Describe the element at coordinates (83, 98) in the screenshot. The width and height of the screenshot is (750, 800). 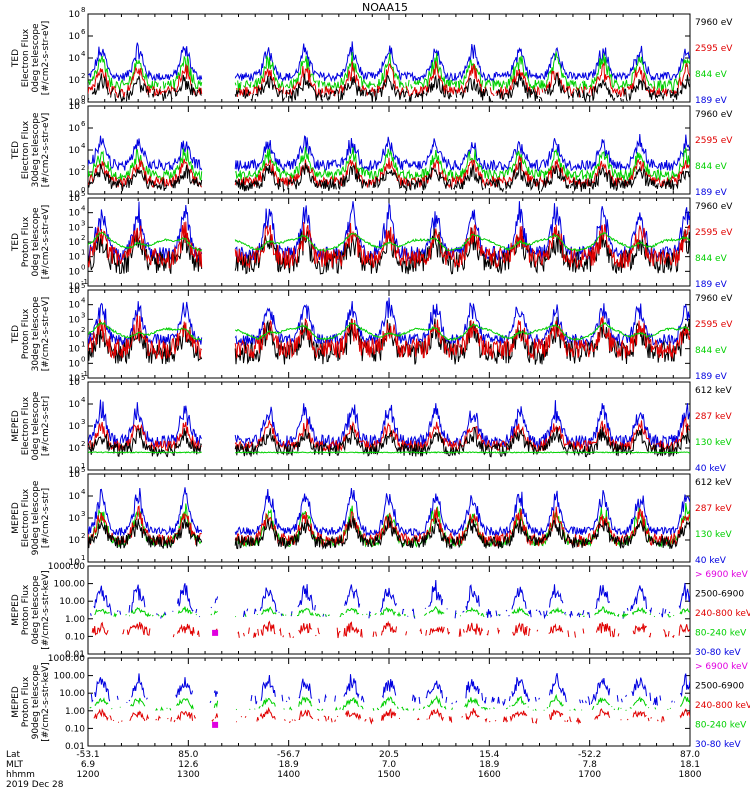
I see `y-tick-exponent: 0` at that location.